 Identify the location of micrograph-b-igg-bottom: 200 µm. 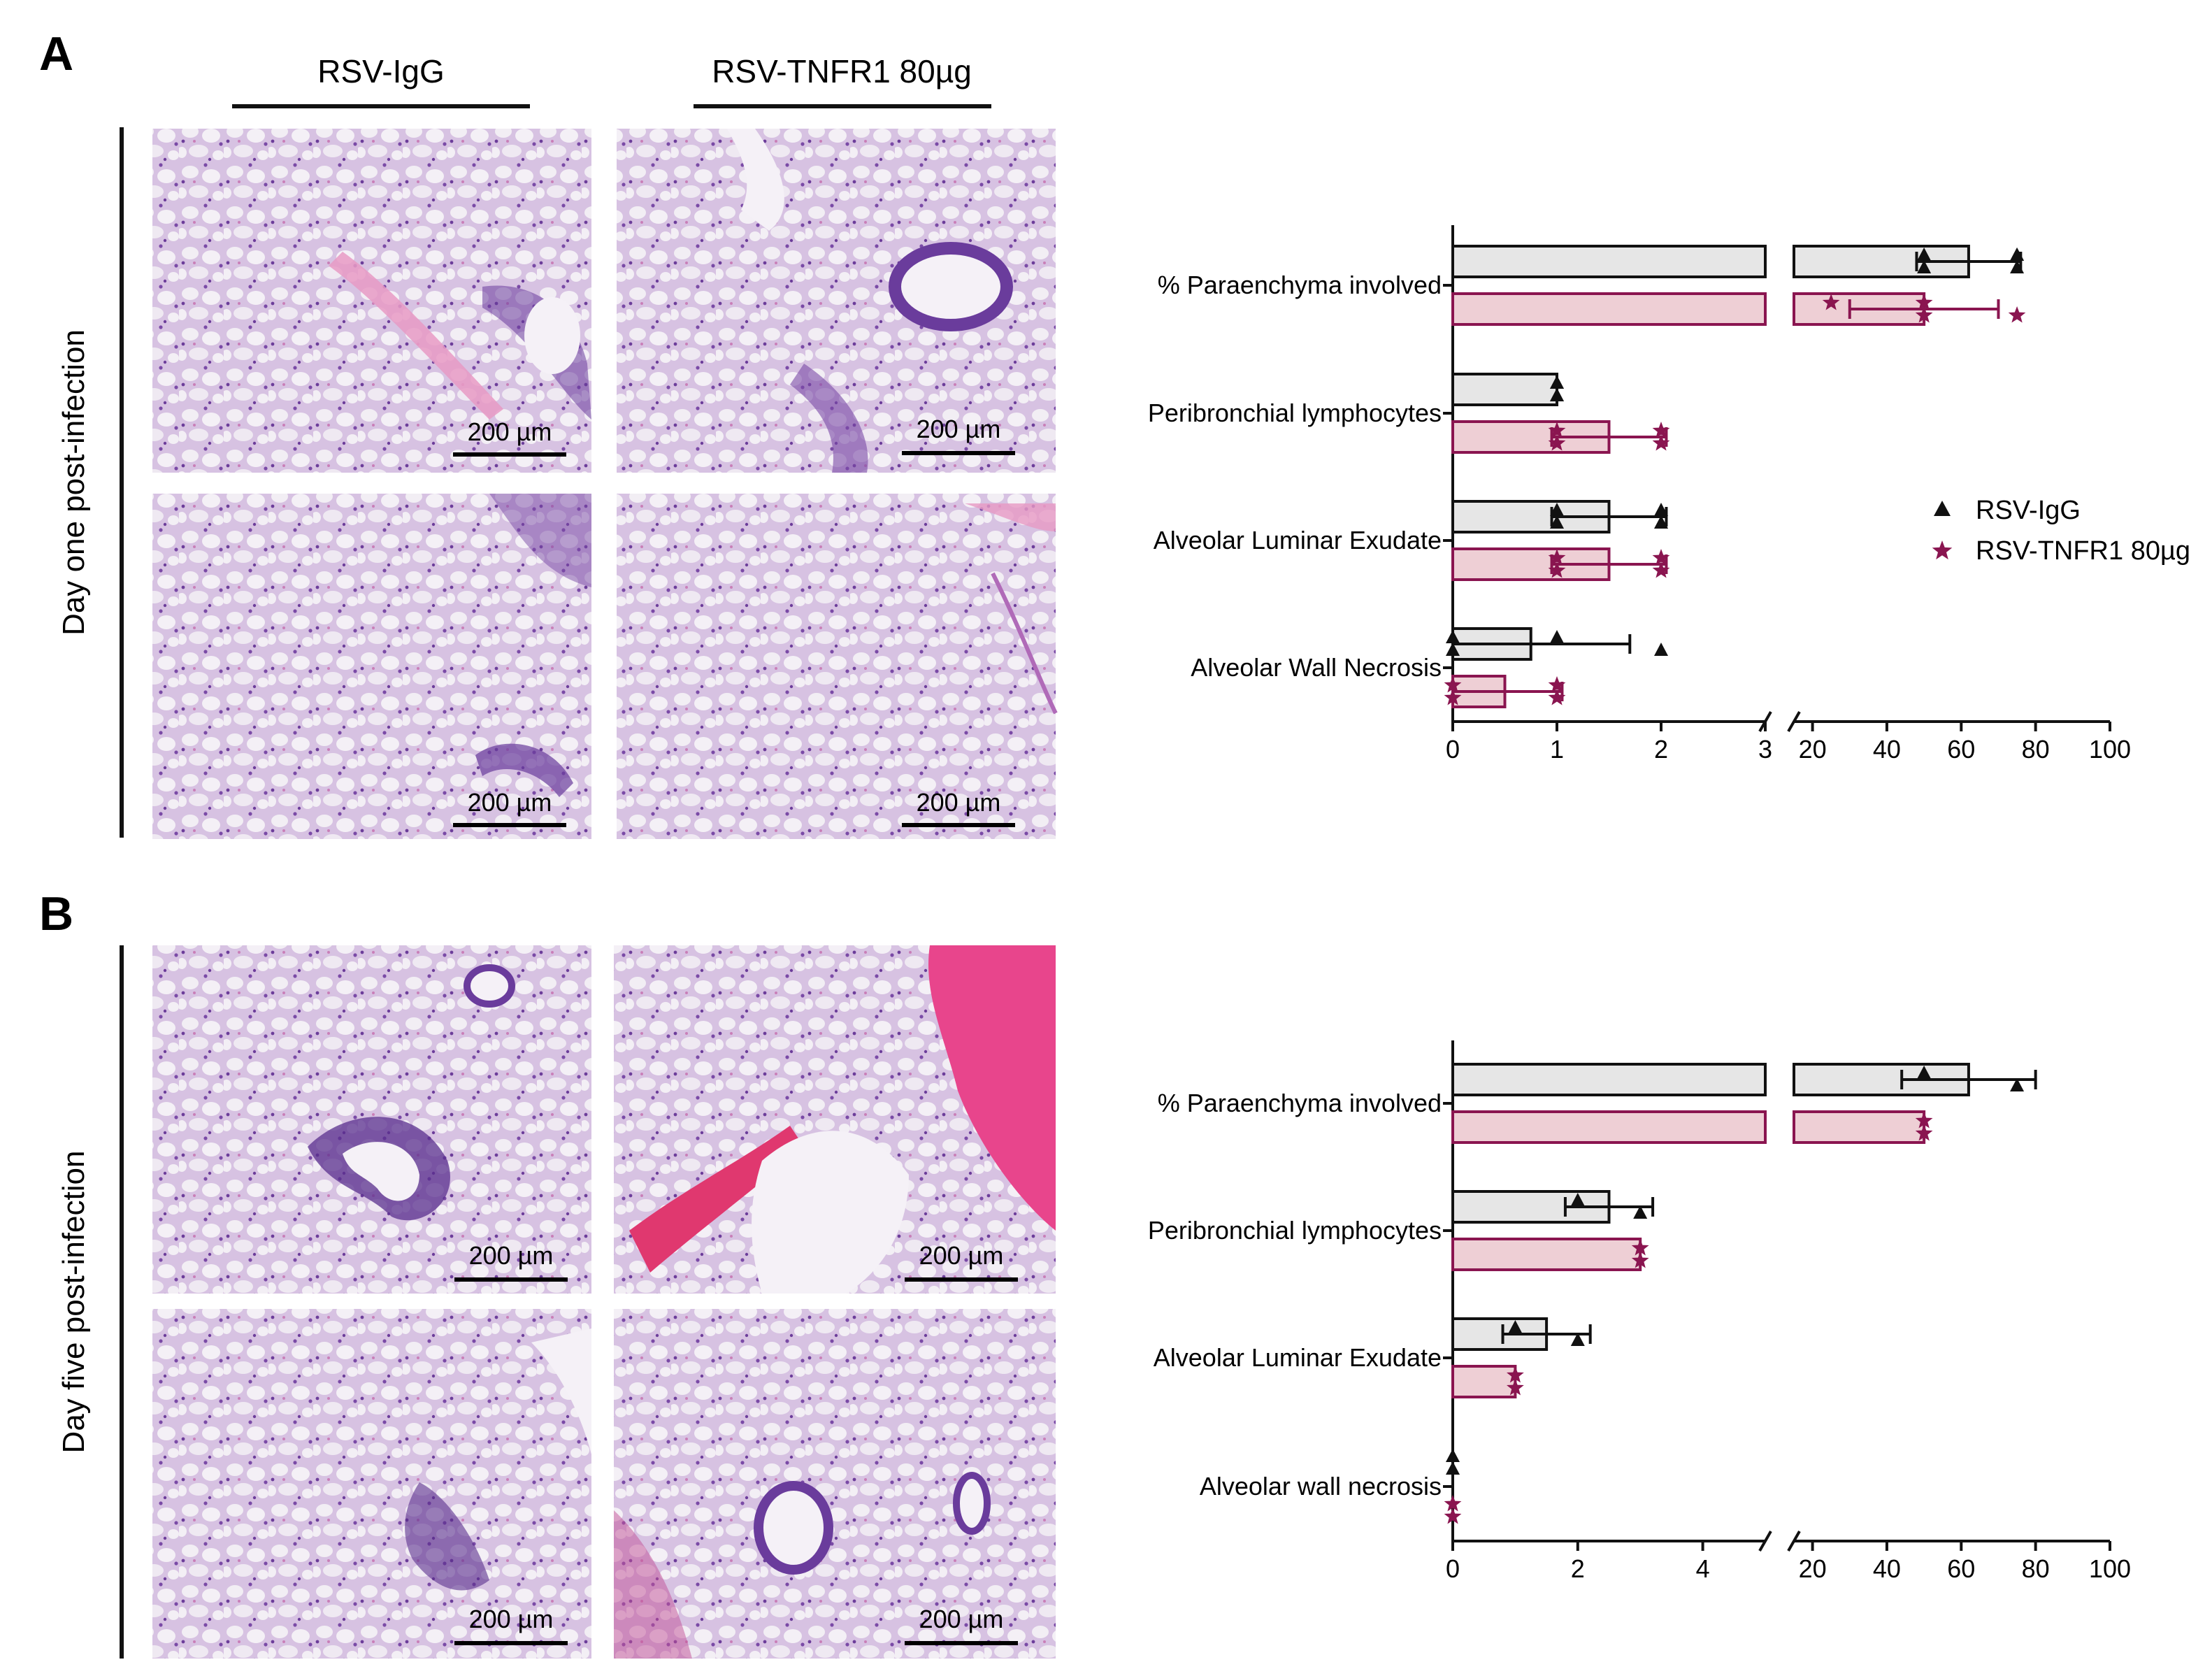
(371, 1484).